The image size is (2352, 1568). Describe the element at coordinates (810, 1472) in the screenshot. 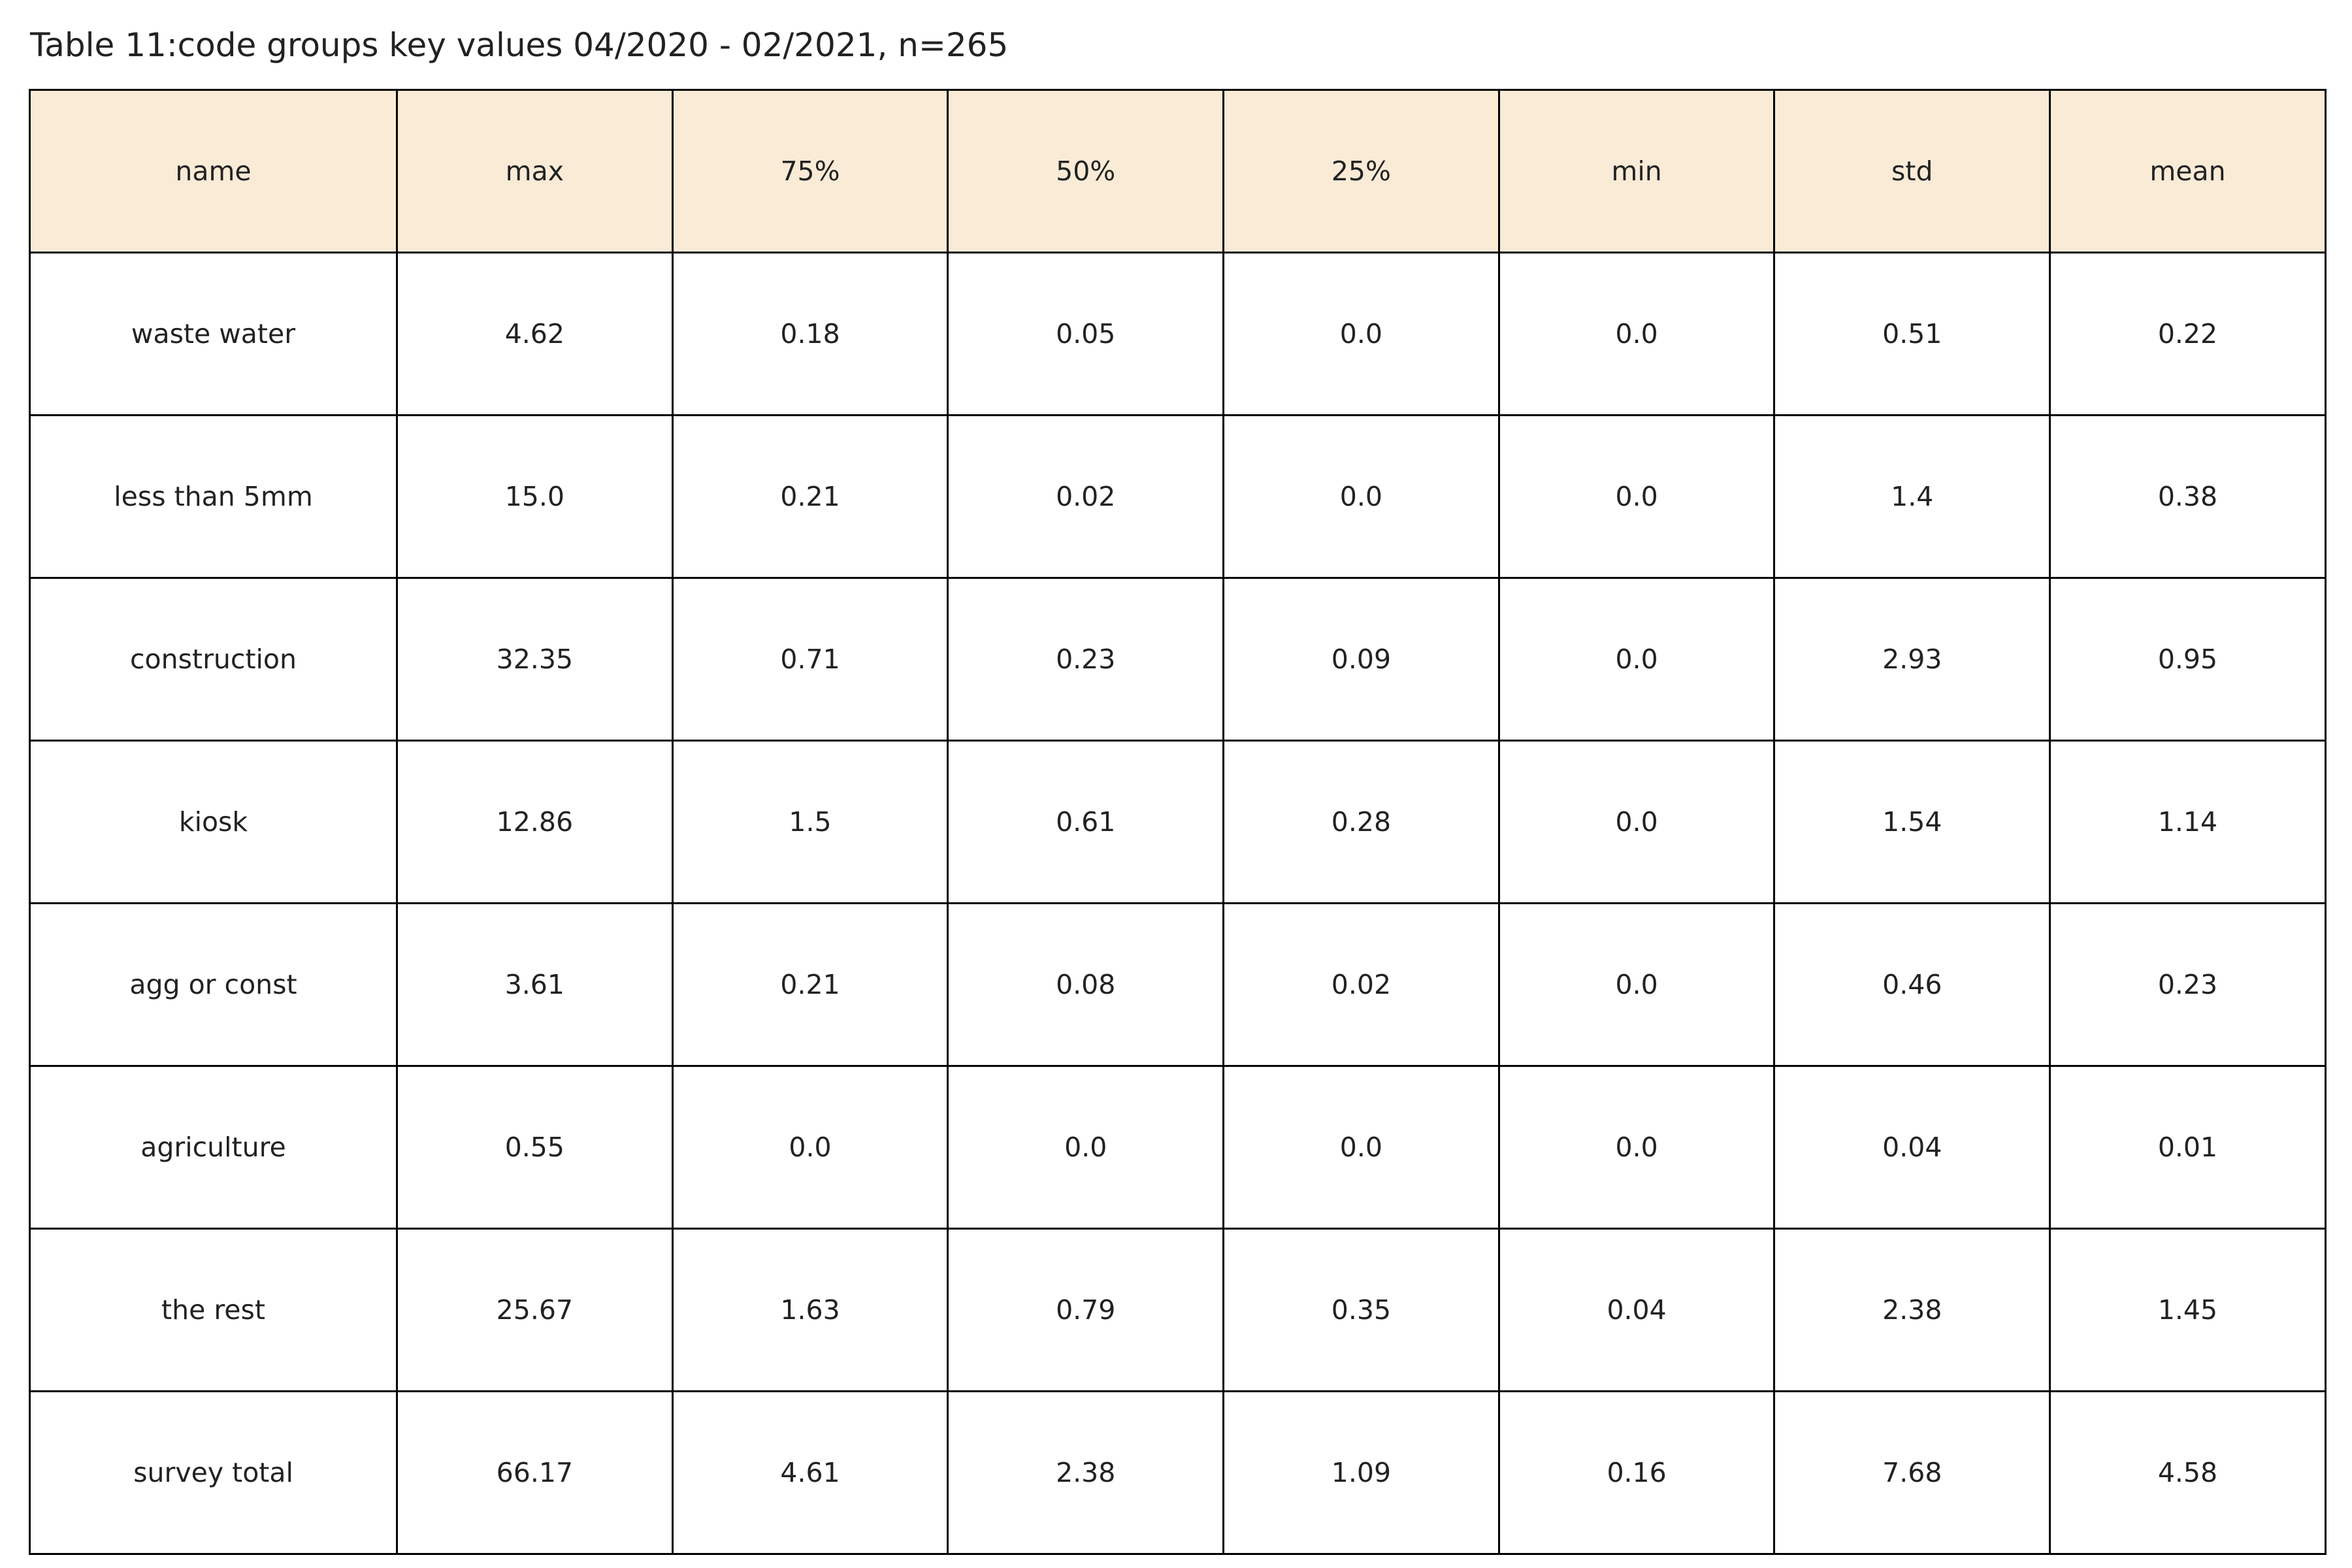

I see `value-cell: 4.61` at that location.